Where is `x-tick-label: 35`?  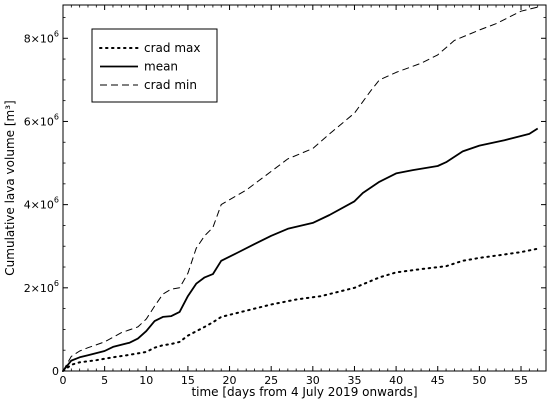 x-tick-label: 35 is located at coordinates (354, 380).